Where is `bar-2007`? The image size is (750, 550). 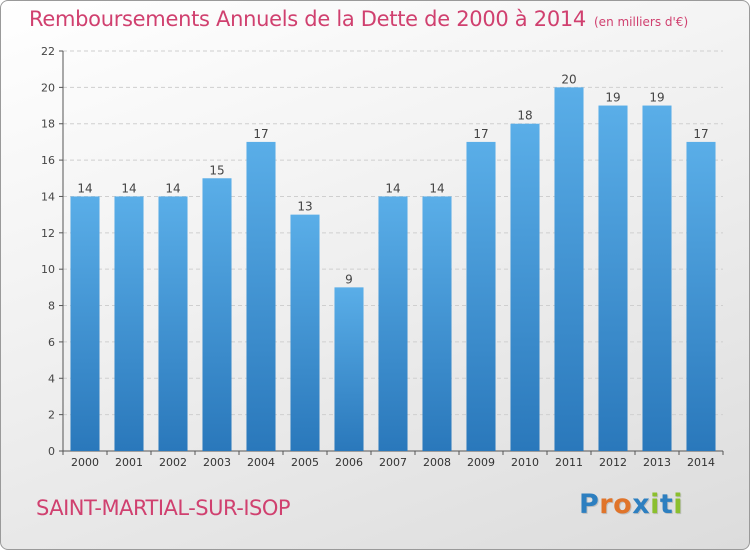
bar-2007 is located at coordinates (393, 323).